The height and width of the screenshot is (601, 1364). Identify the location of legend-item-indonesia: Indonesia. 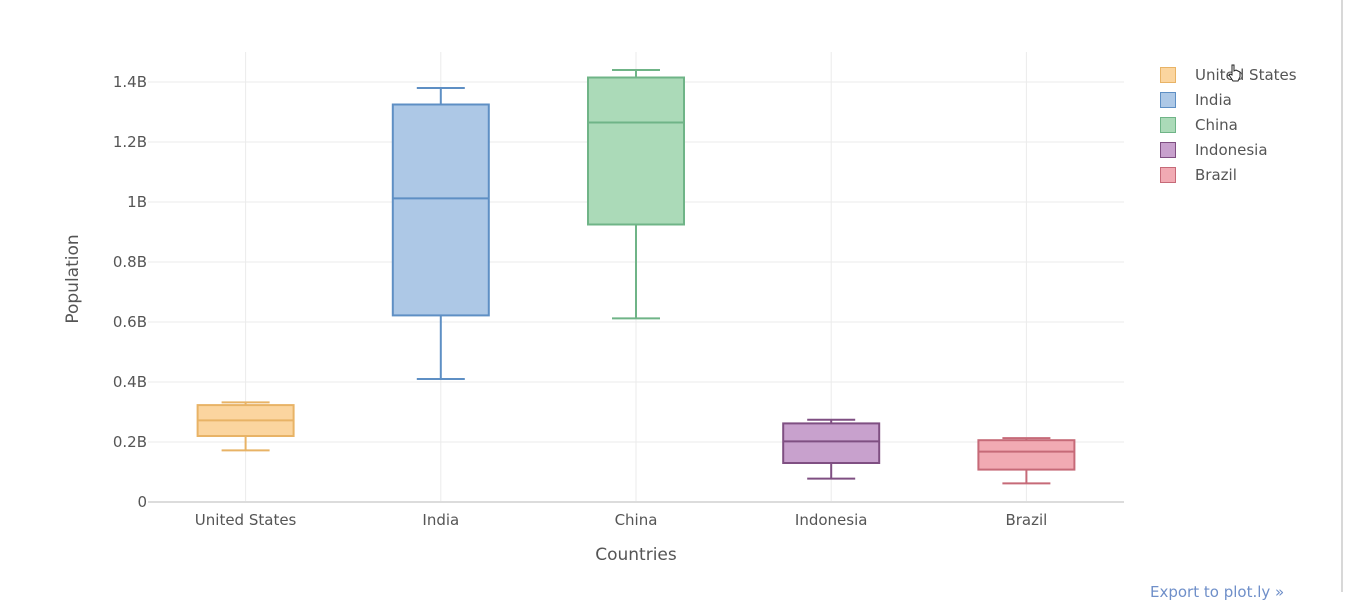
(1228, 149).